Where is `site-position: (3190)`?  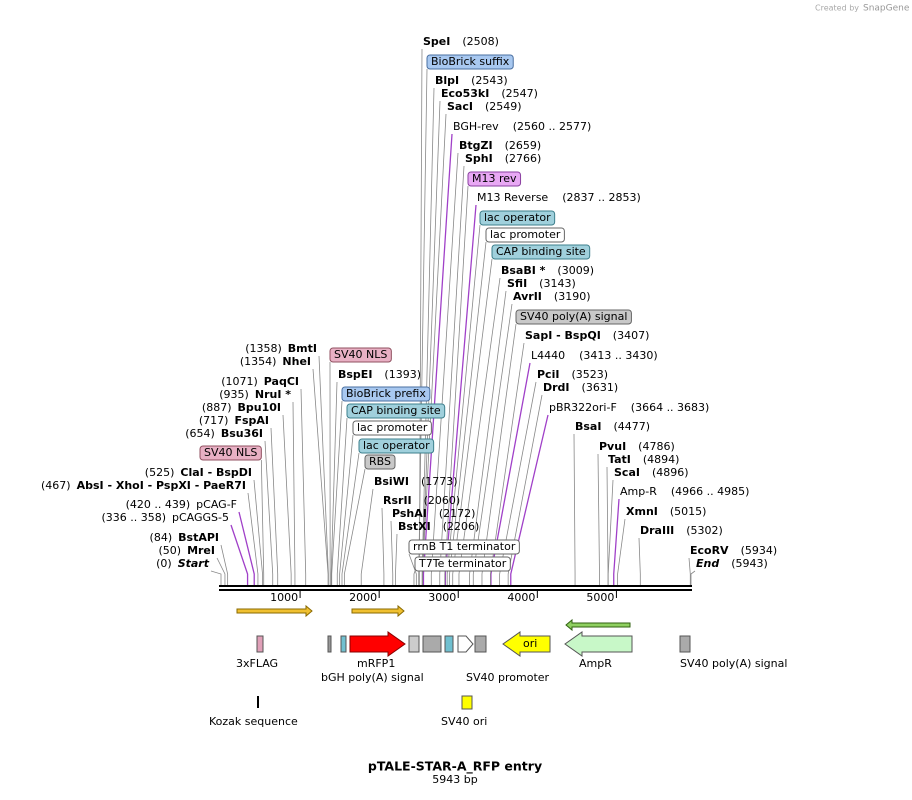 site-position: (3190) is located at coordinates (572, 296).